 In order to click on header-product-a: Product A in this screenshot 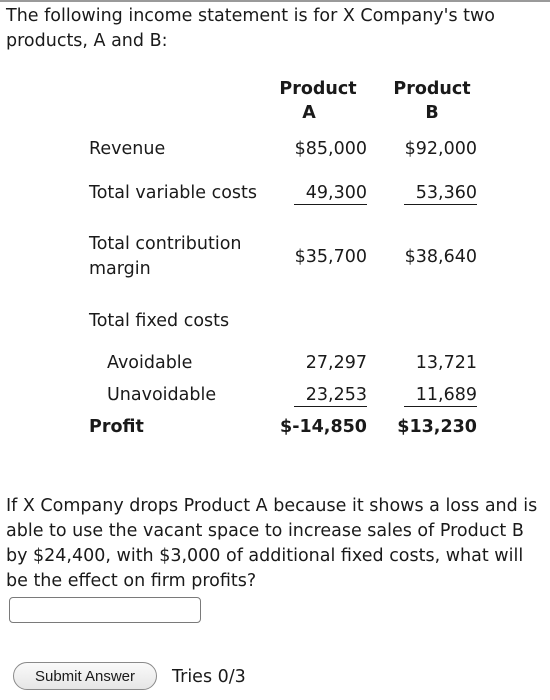, I will do `click(318, 101)`.